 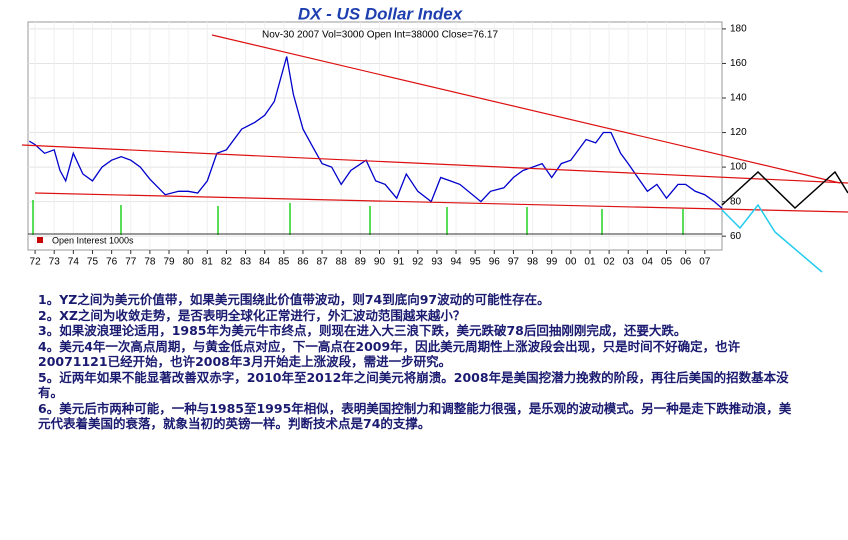 What do you see at coordinates (738, 29) in the screenshot?
I see `y-tick-label: 180` at bounding box center [738, 29].